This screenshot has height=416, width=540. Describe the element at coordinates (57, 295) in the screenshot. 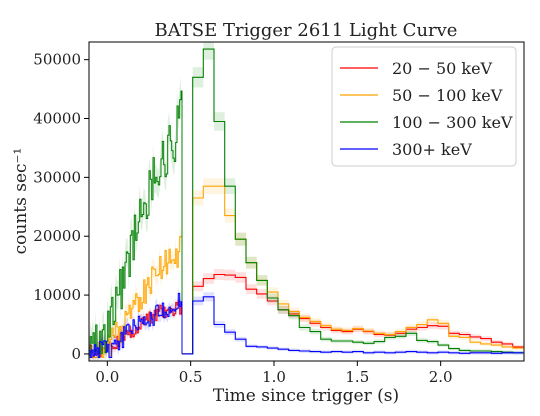

I see `y-tick-label: 10000` at that location.